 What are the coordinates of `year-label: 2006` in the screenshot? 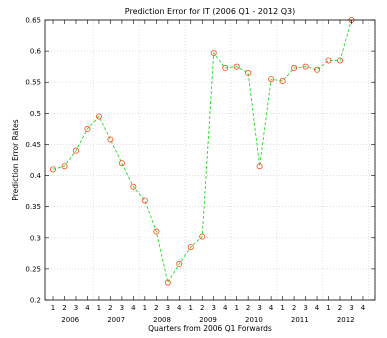 It's located at (70, 320).